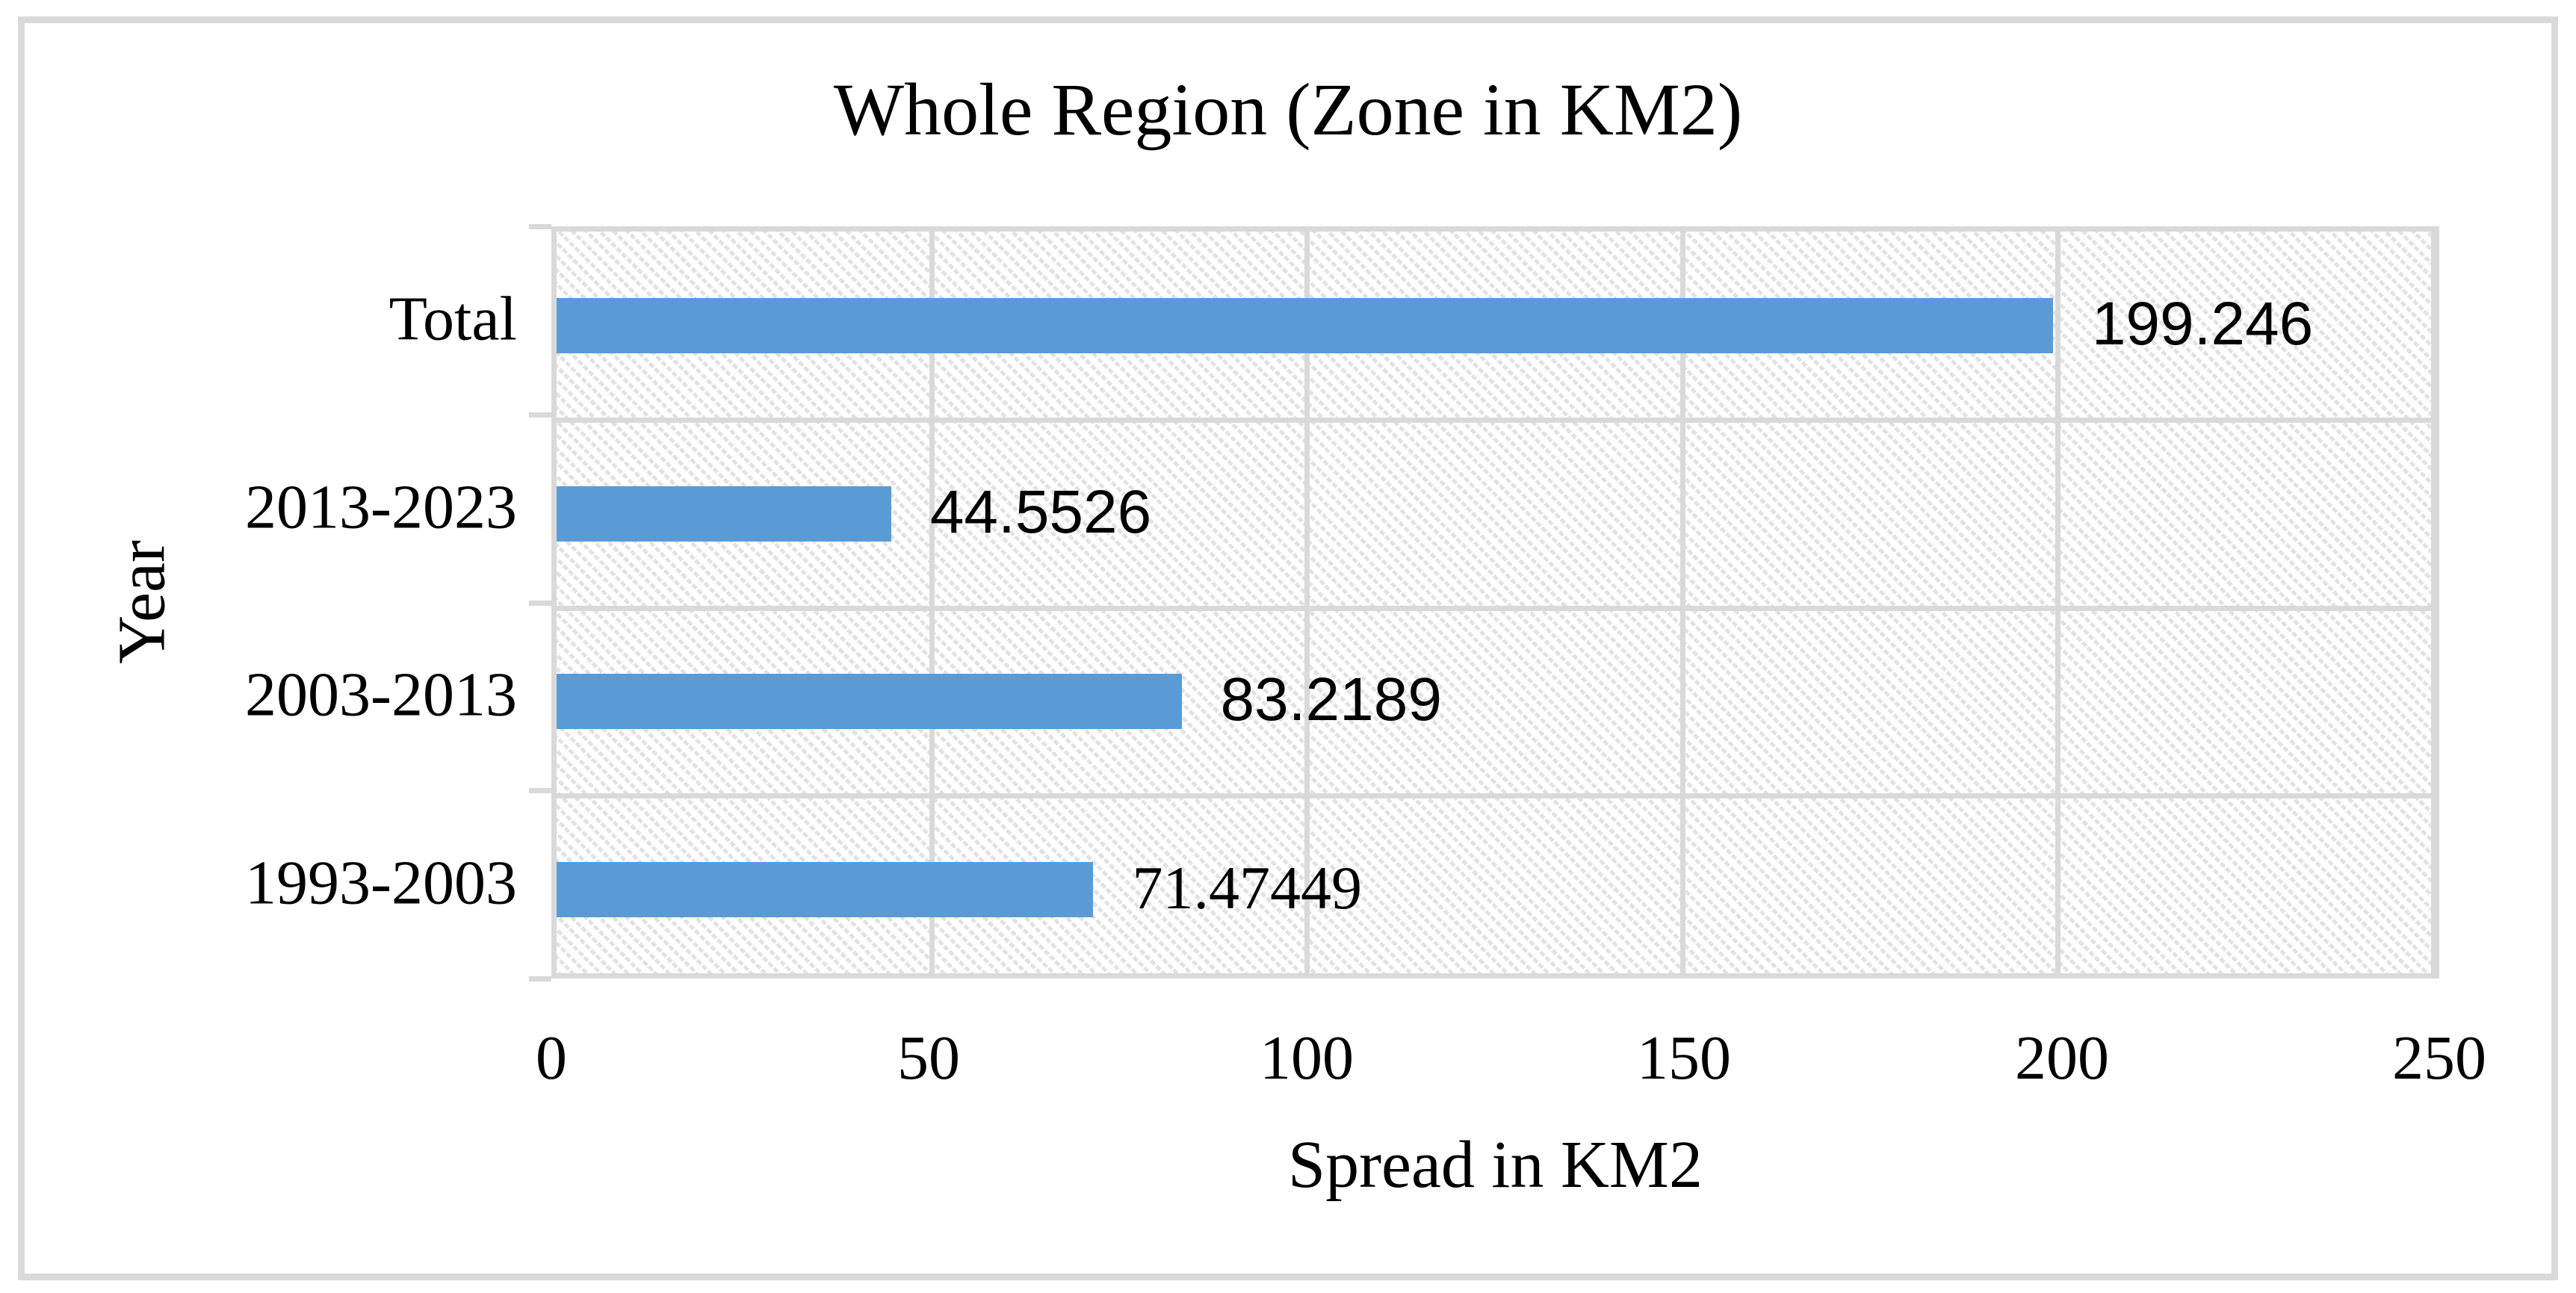 The width and height of the screenshot is (2576, 1293). Describe the element at coordinates (1684, 1058) in the screenshot. I see `value-tick-label: 150` at that location.